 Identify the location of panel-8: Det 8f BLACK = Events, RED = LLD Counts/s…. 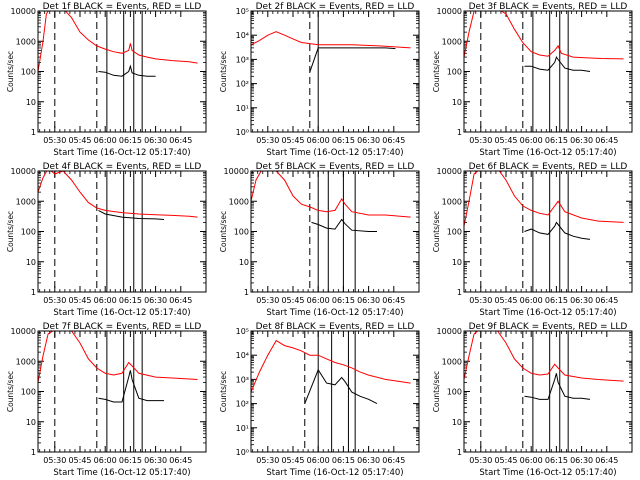
(319, 400).